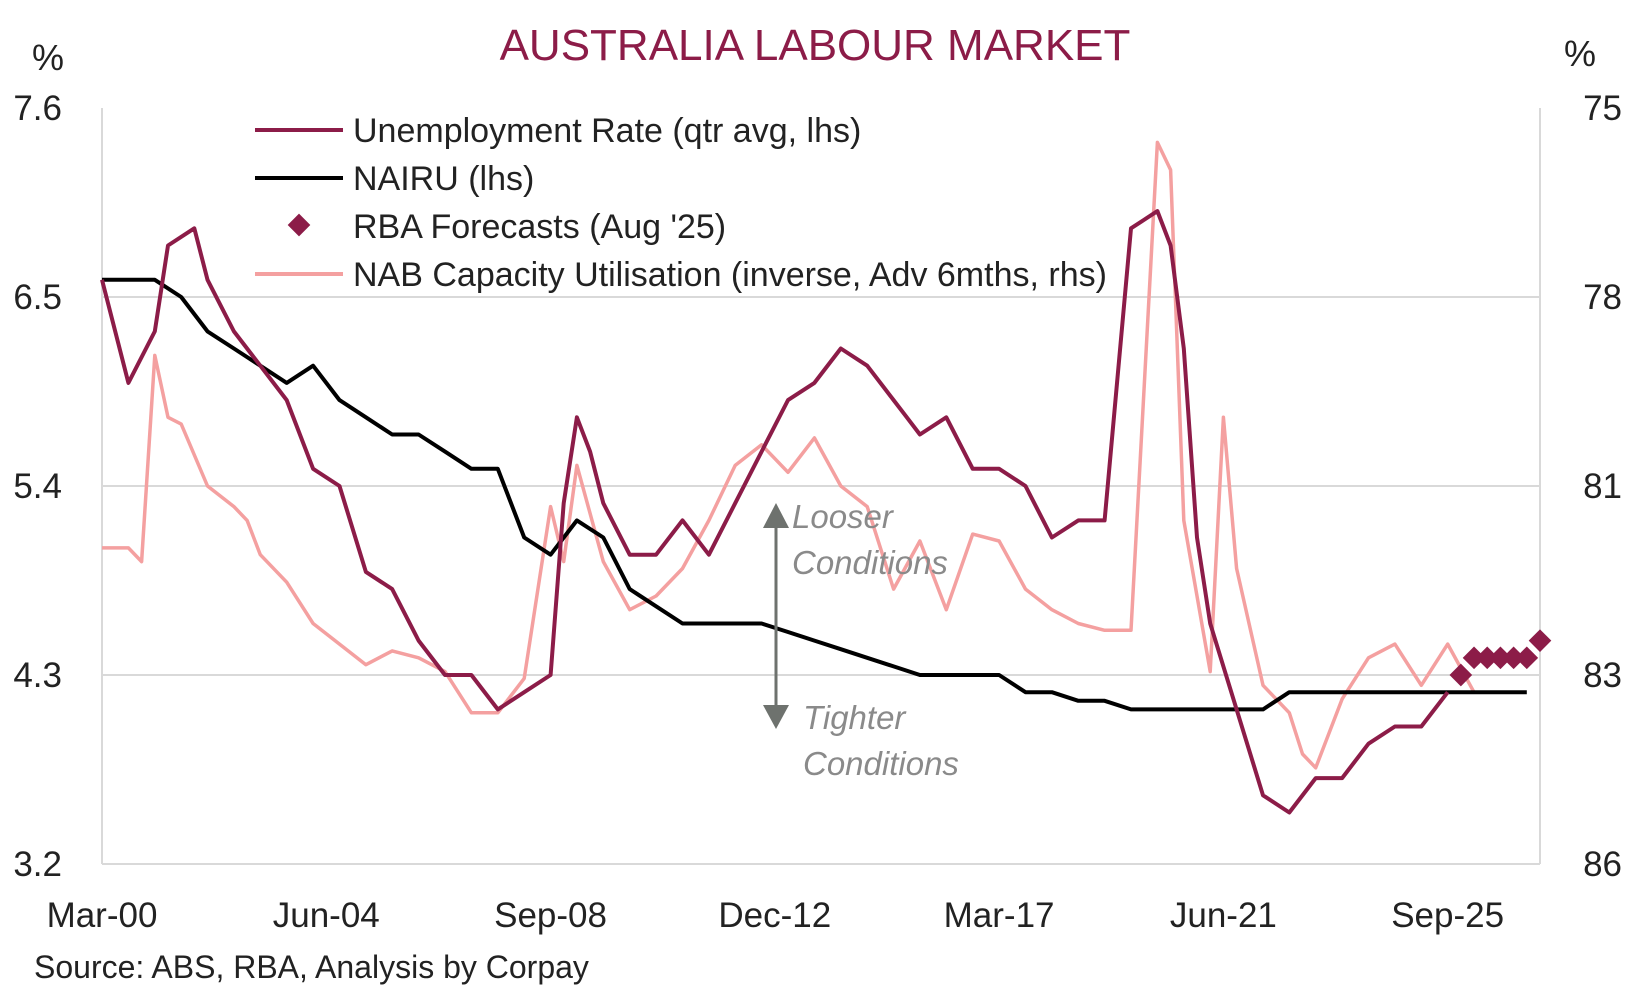  I want to click on source-note: Source: ABS, RBA, Analysis by Corpay, so click(311, 967).